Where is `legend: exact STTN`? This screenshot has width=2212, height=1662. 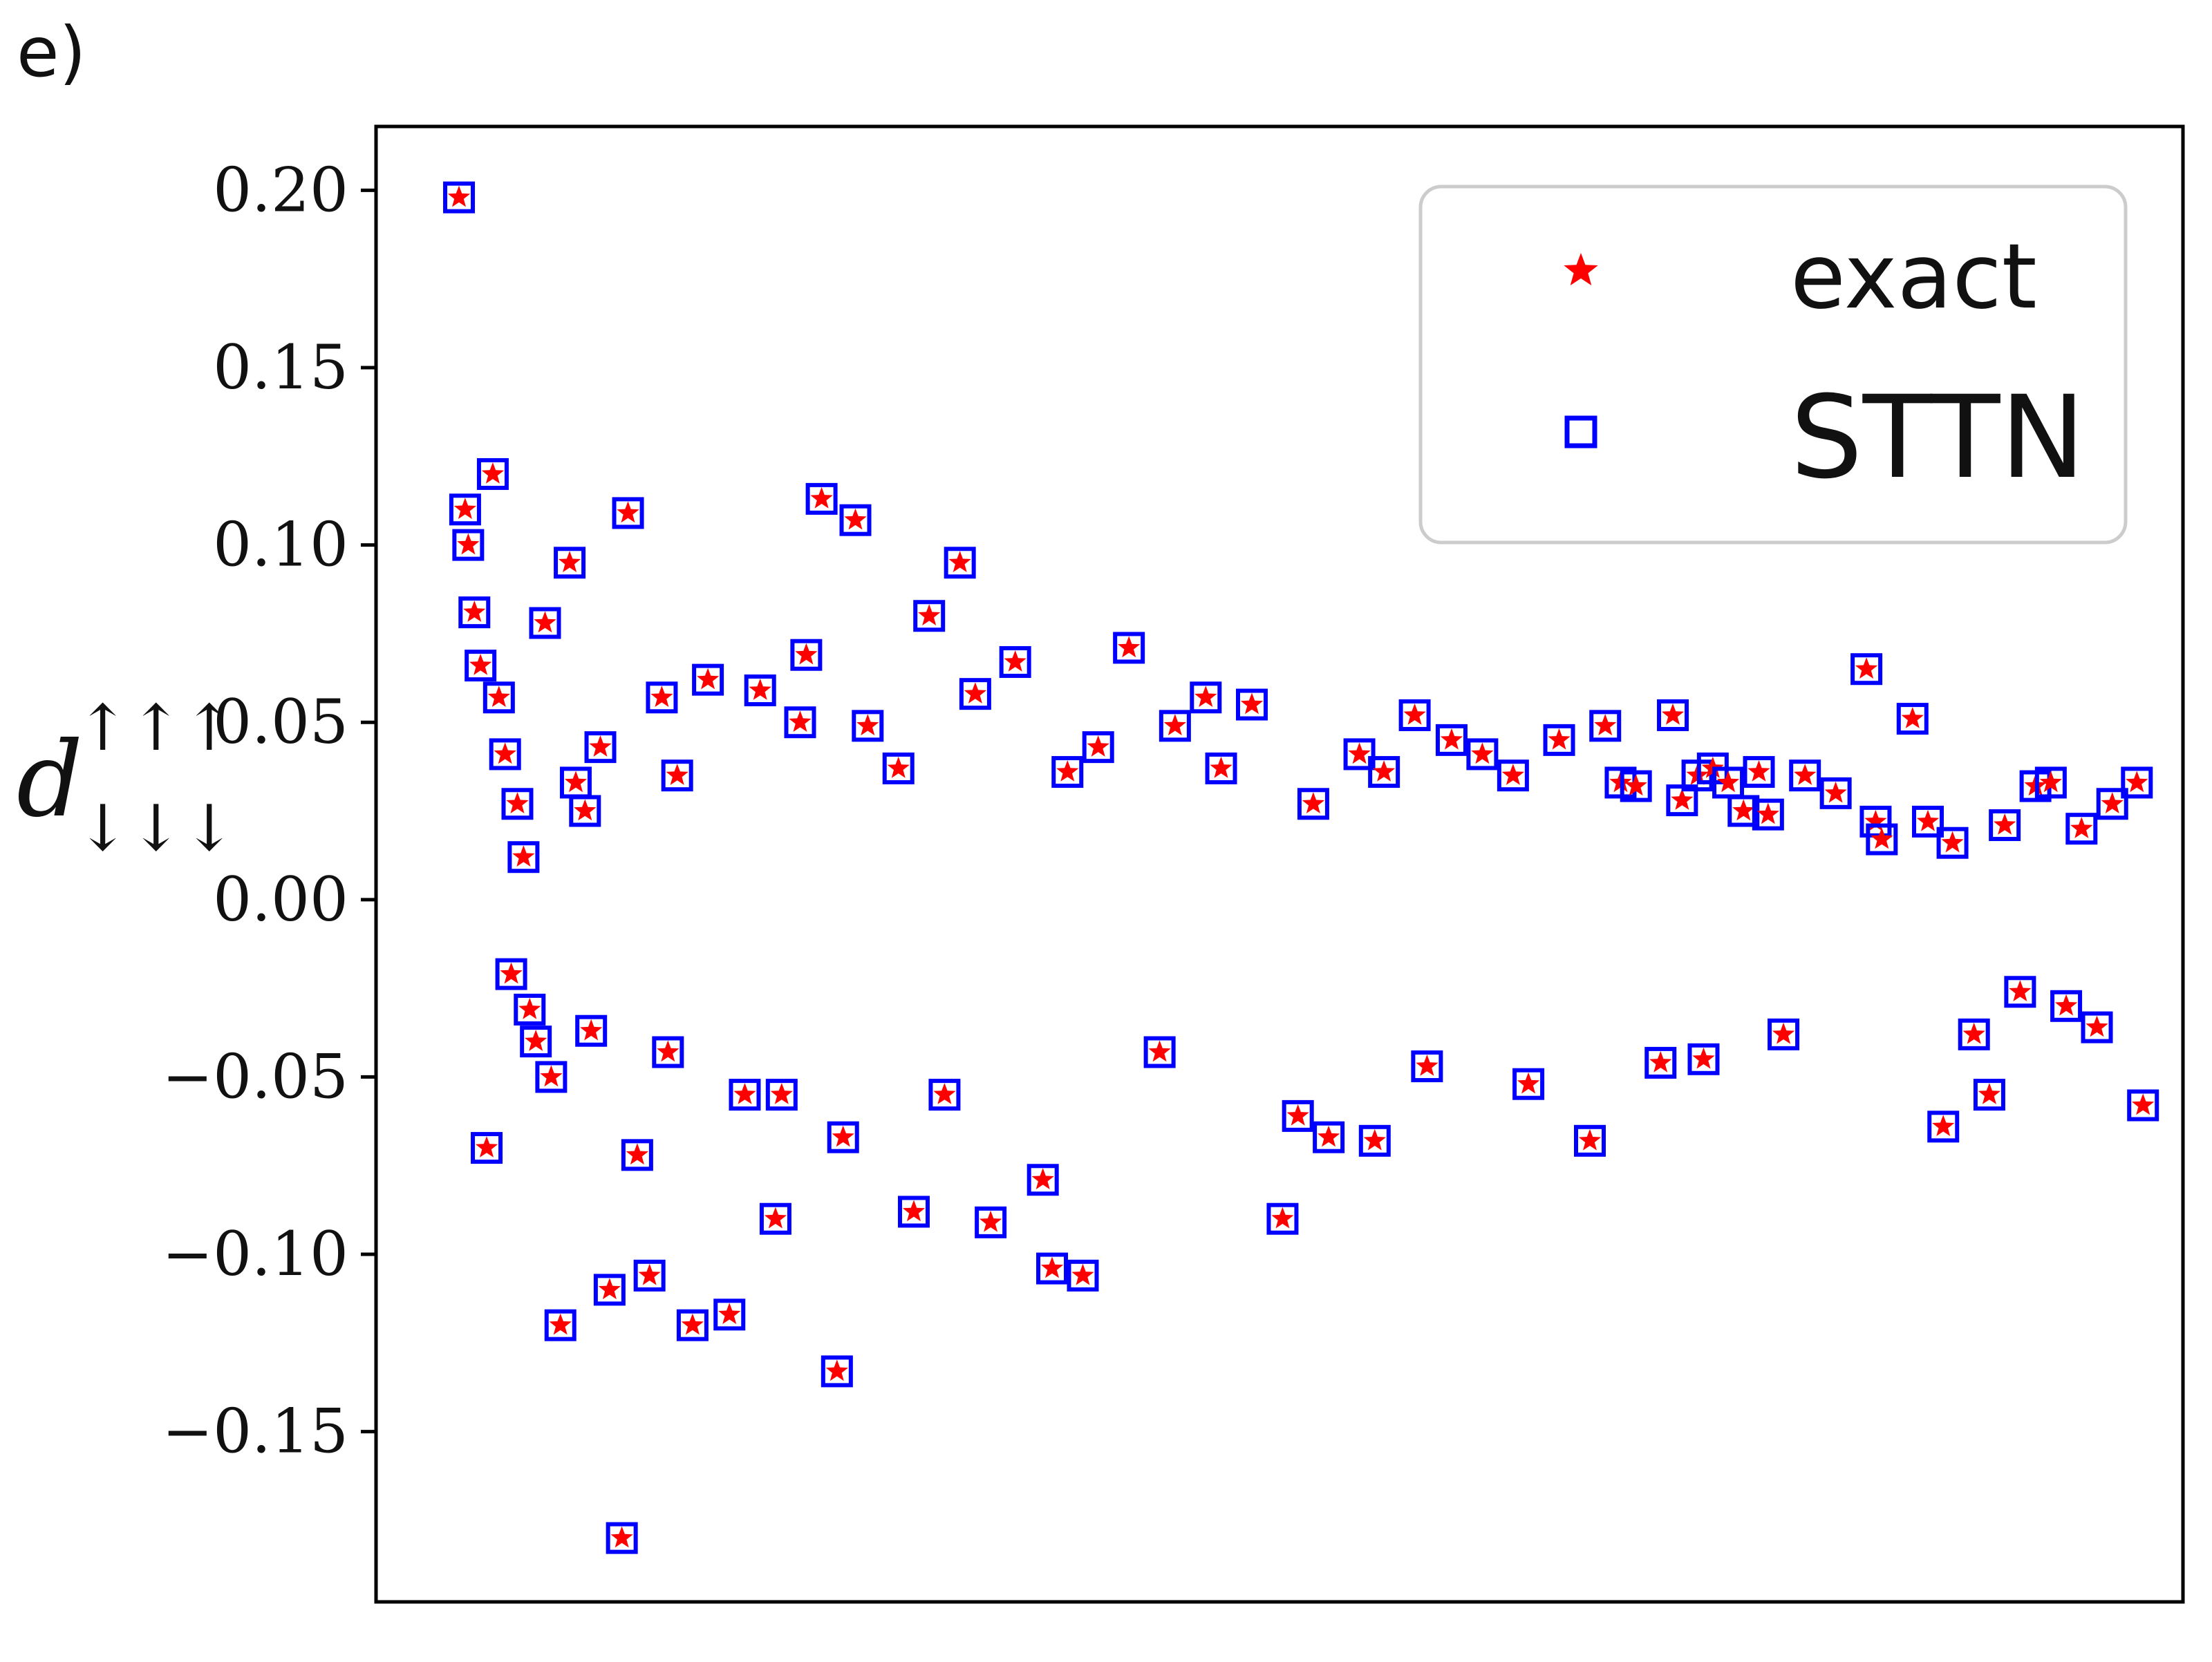
legend: exact STTN is located at coordinates (1773, 365).